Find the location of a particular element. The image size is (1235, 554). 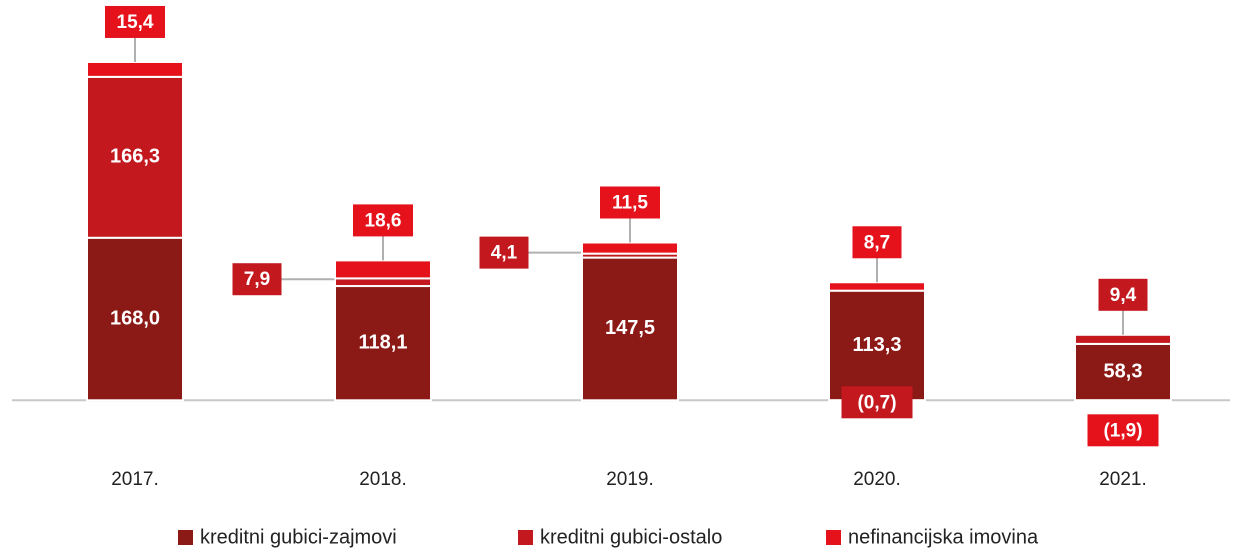

value-label: 168,0 is located at coordinates (135, 318).